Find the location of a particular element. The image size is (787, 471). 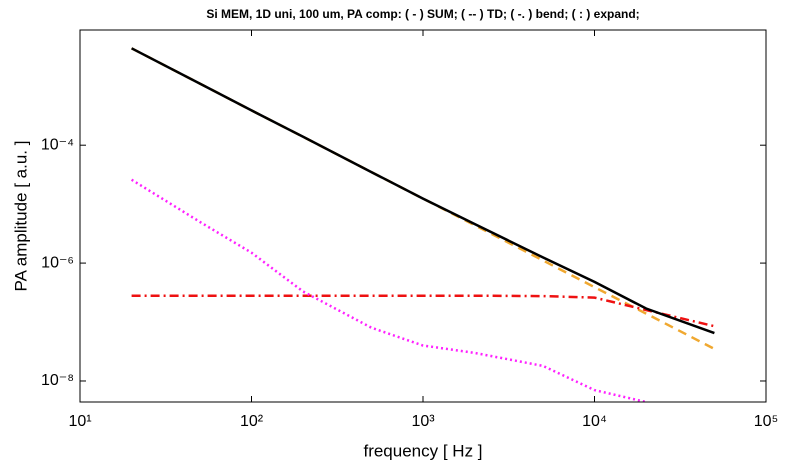

x-tick-label: 10³ is located at coordinates (423, 421).